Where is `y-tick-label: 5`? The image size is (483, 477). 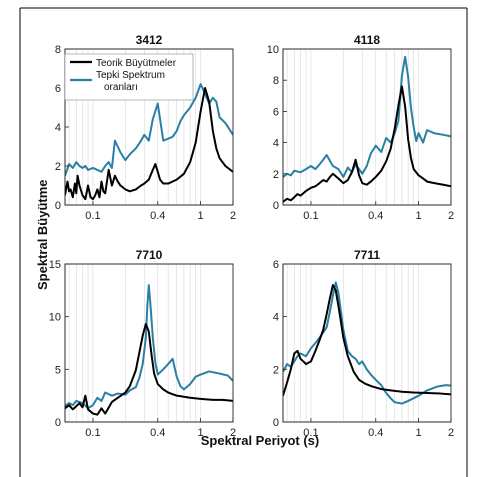
y-tick-label: 5 is located at coordinates (58, 370).